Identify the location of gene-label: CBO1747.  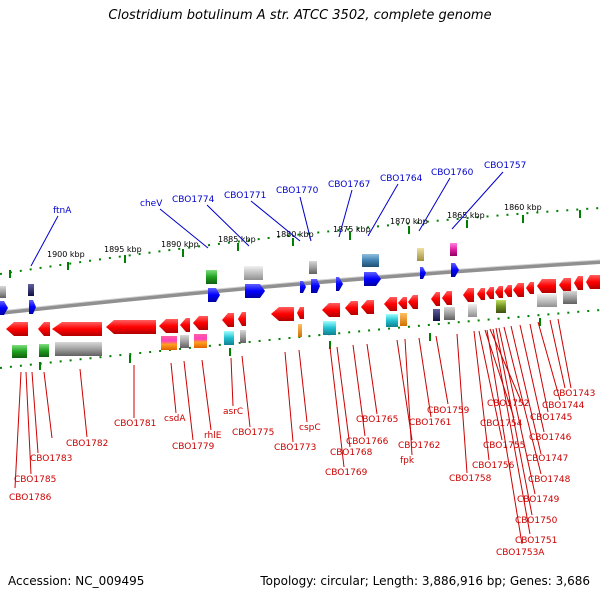
(547, 459).